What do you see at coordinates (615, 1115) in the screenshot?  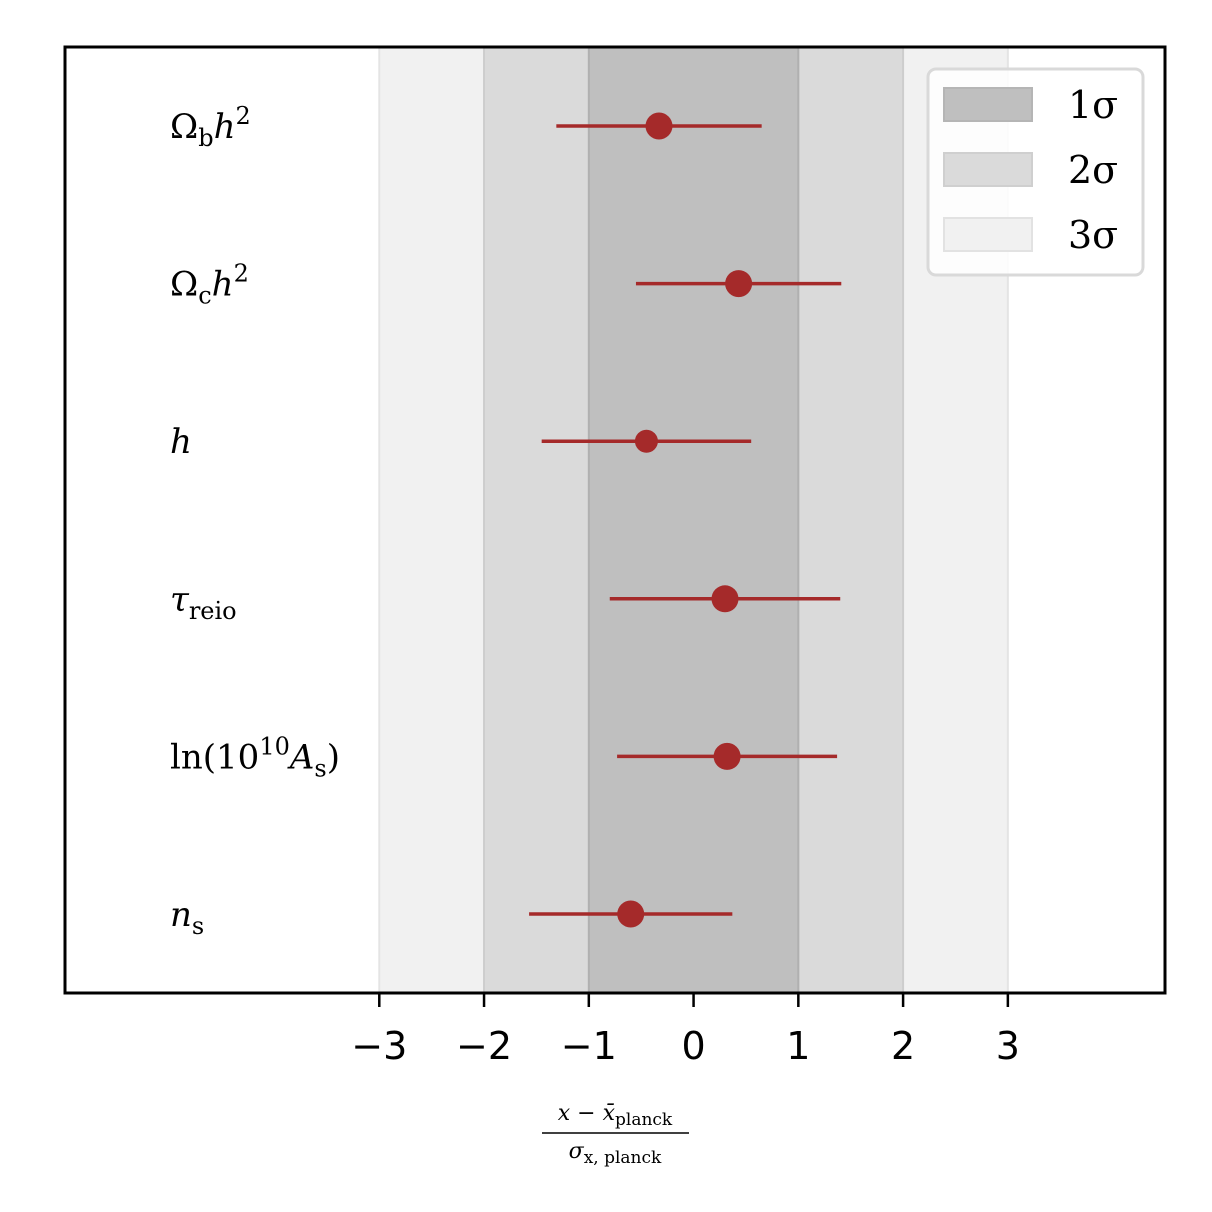 I see `x-axis-label-numerator: x − x̄planck` at bounding box center [615, 1115].